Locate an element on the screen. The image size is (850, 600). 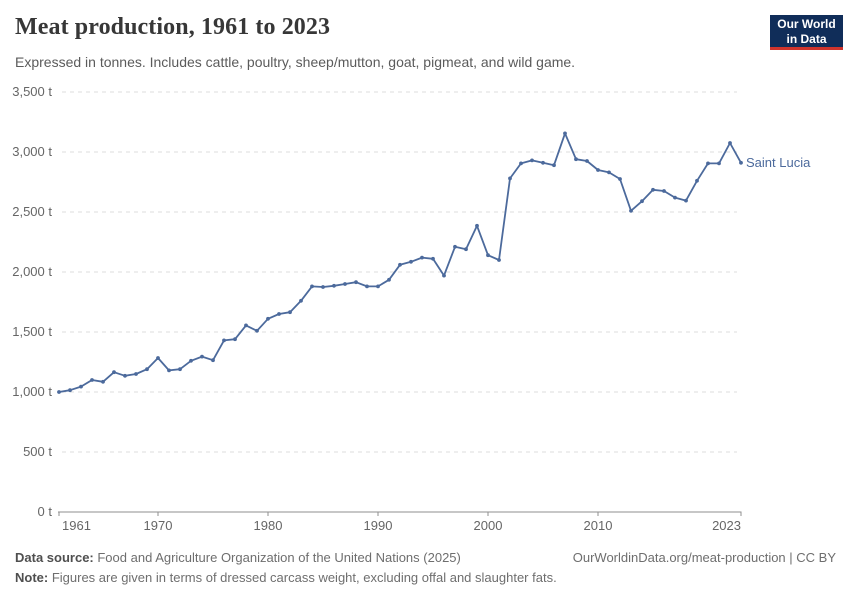
chart-title: Meat production, 1961 to 2023 is located at coordinates (173, 27).